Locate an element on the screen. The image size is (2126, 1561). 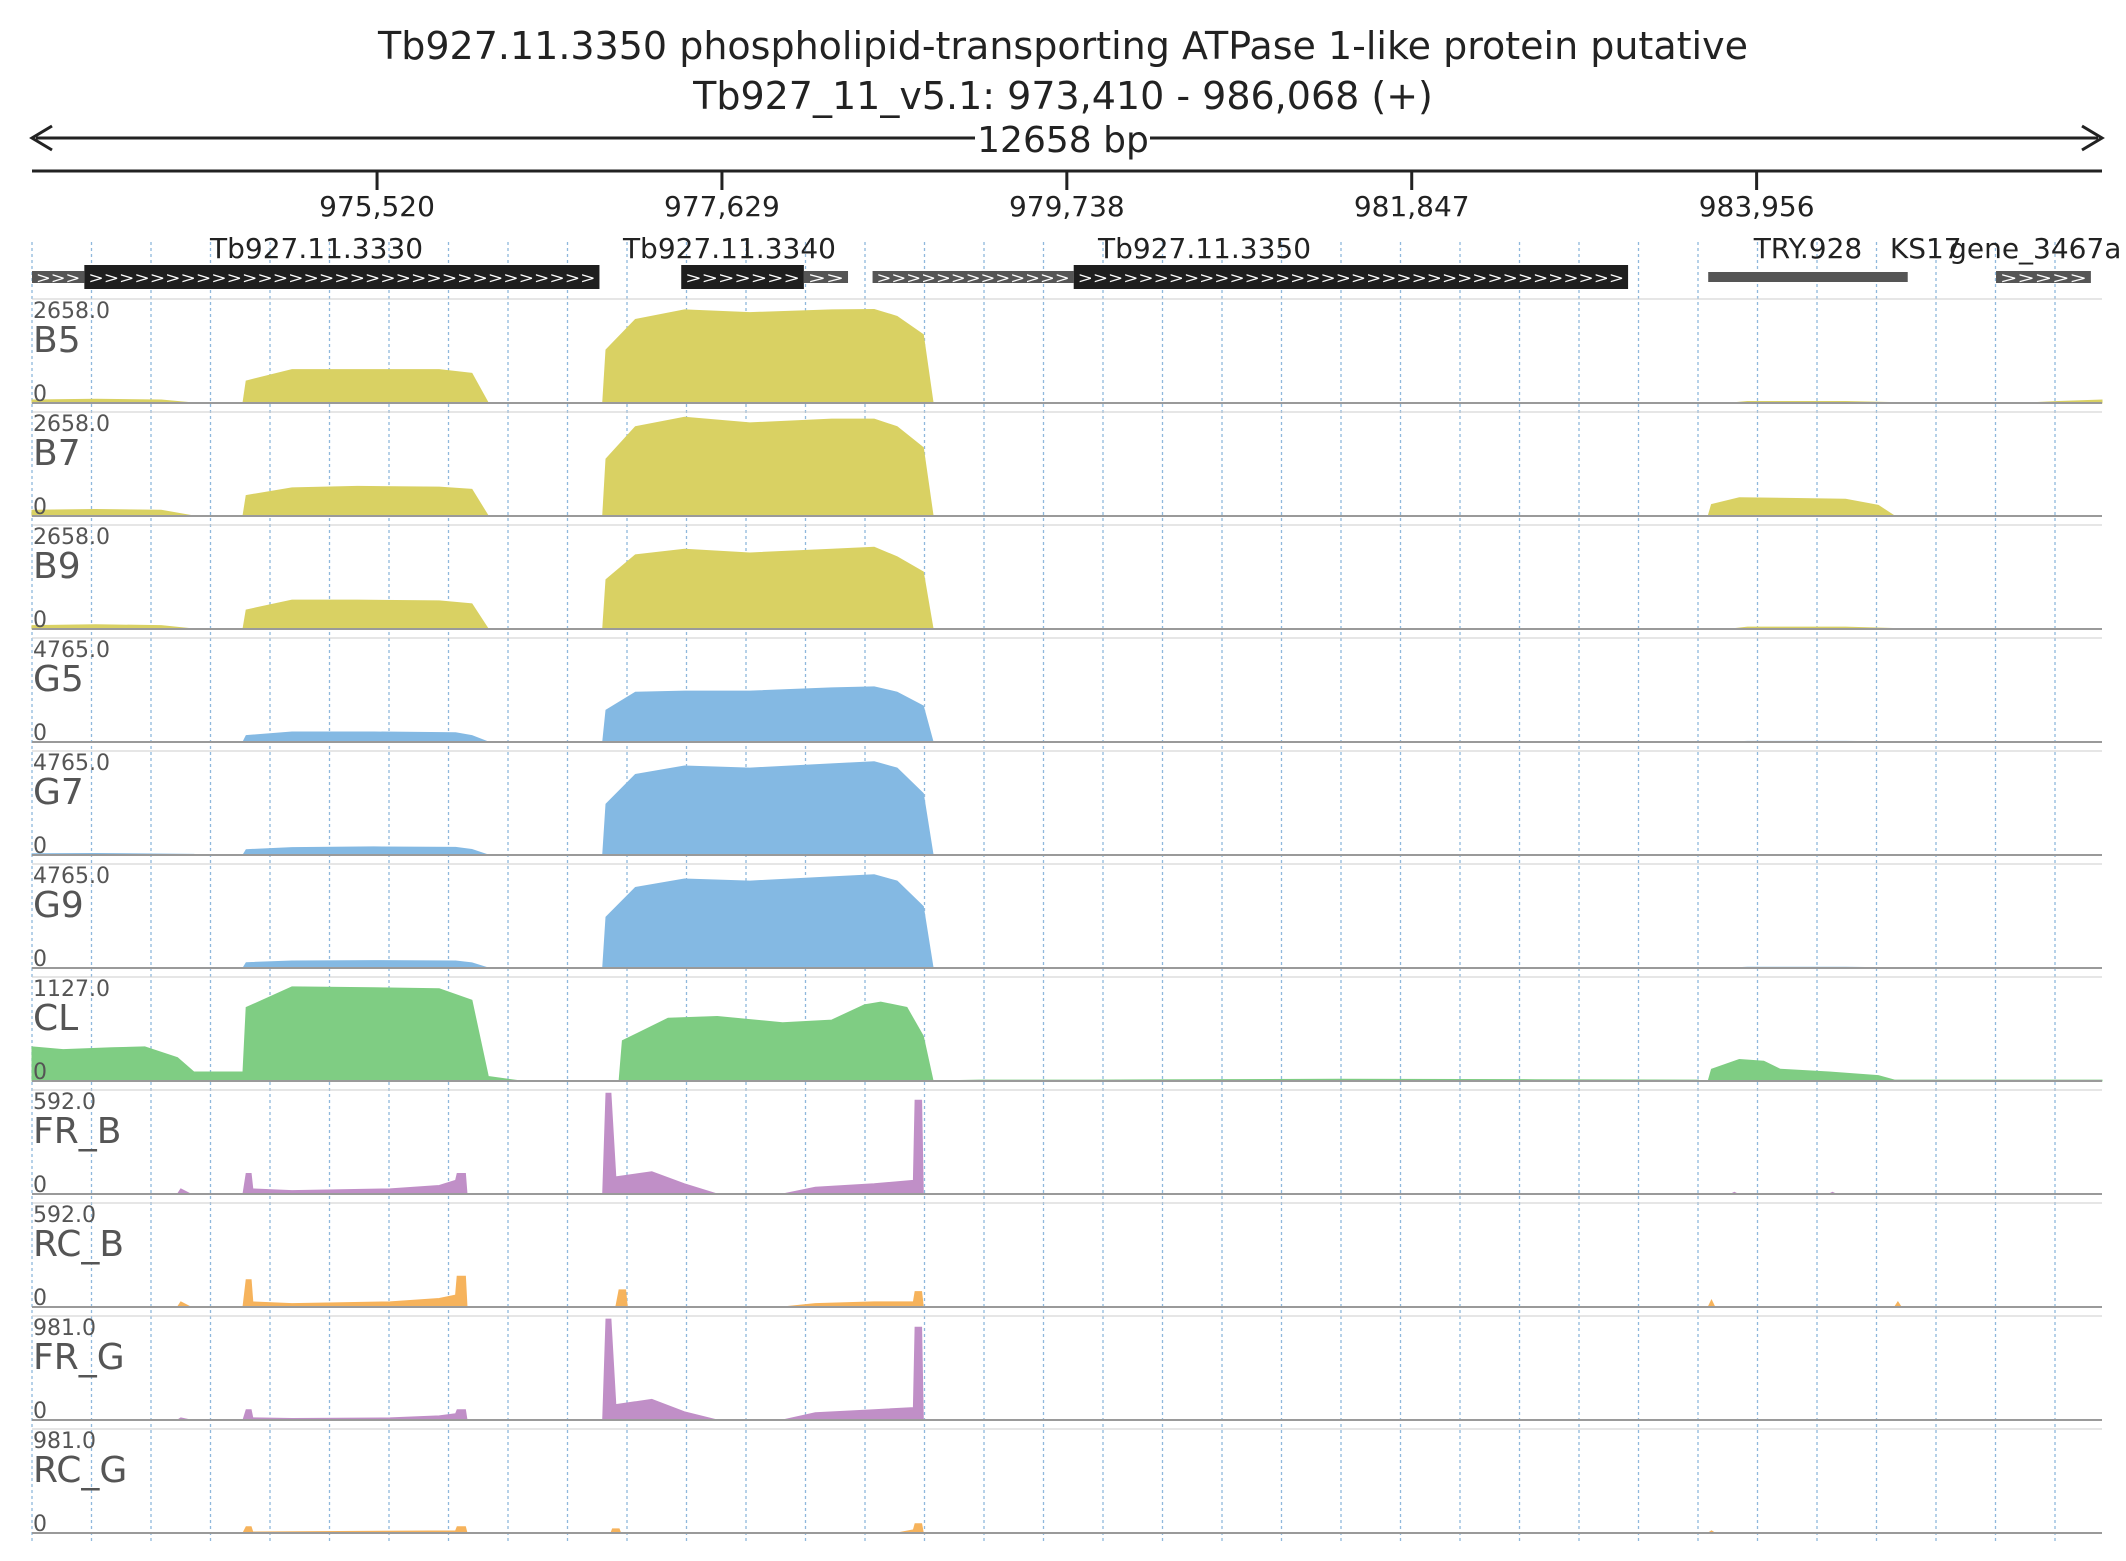
gene-label: Tb927.11.3340 is located at coordinates (729, 248).